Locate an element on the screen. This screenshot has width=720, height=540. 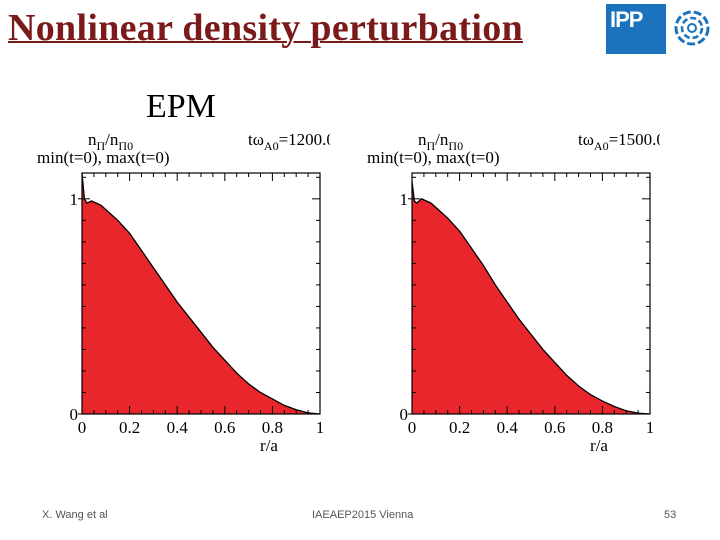
ipp-logo: IPP is located at coordinates (636, 29).